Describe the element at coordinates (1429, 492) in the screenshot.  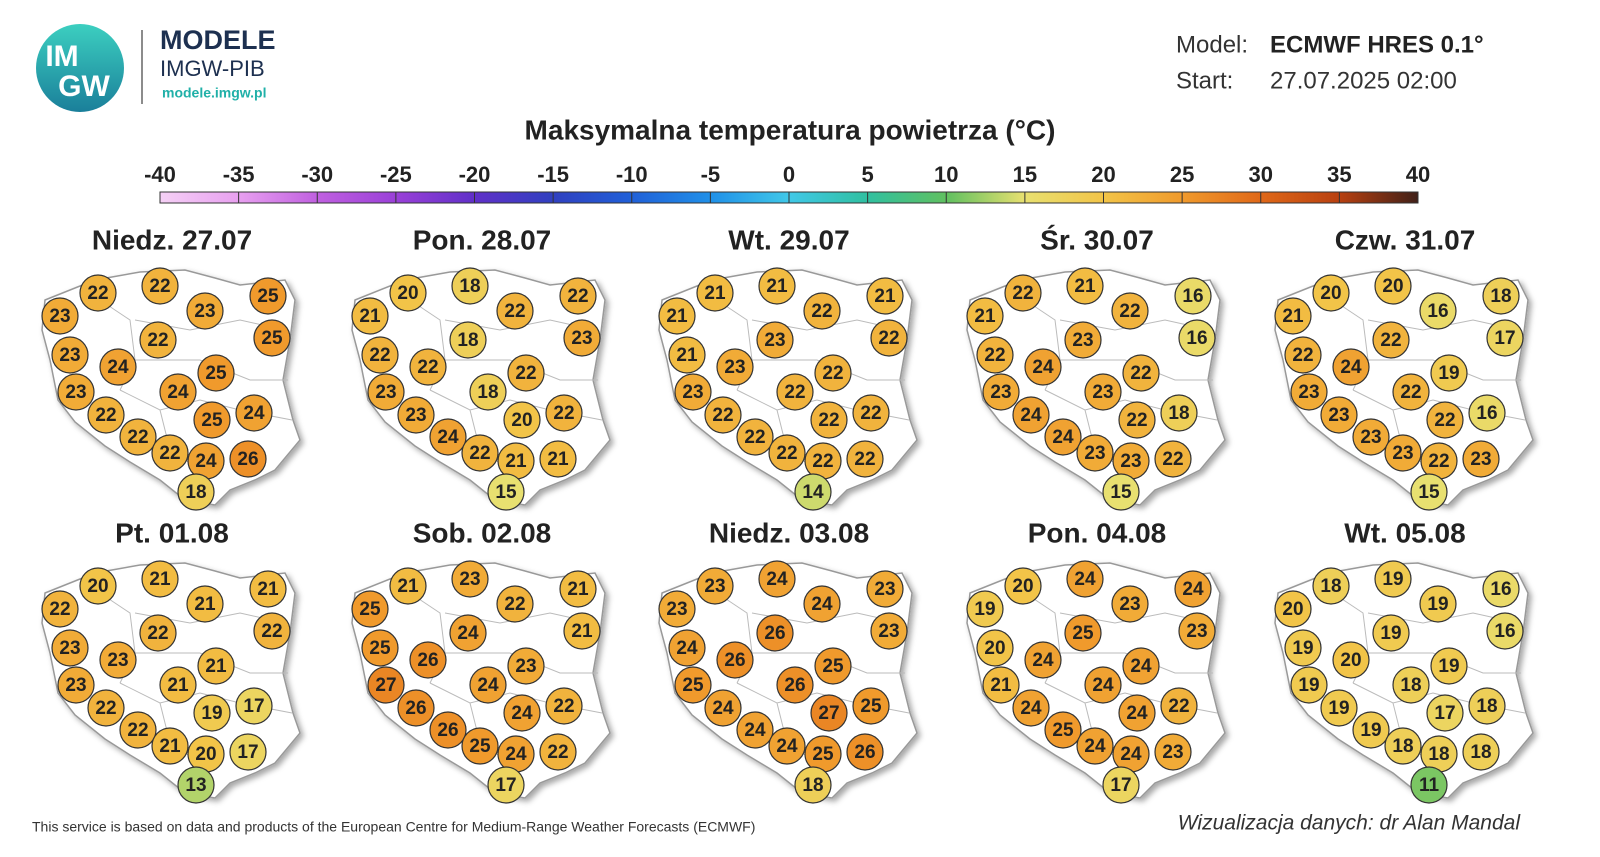
I see `temperature-label: 15` at that location.